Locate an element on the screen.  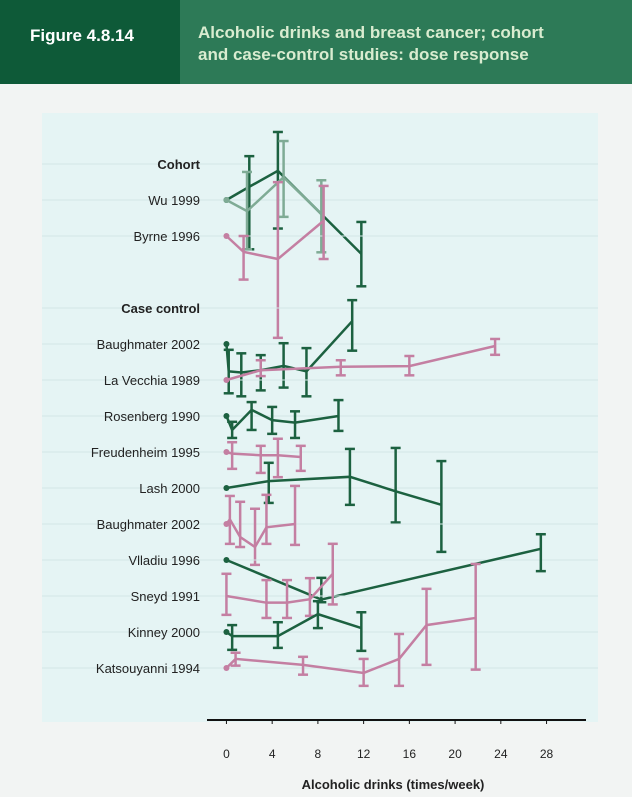
group-label: Cohort is located at coordinates (178, 164).